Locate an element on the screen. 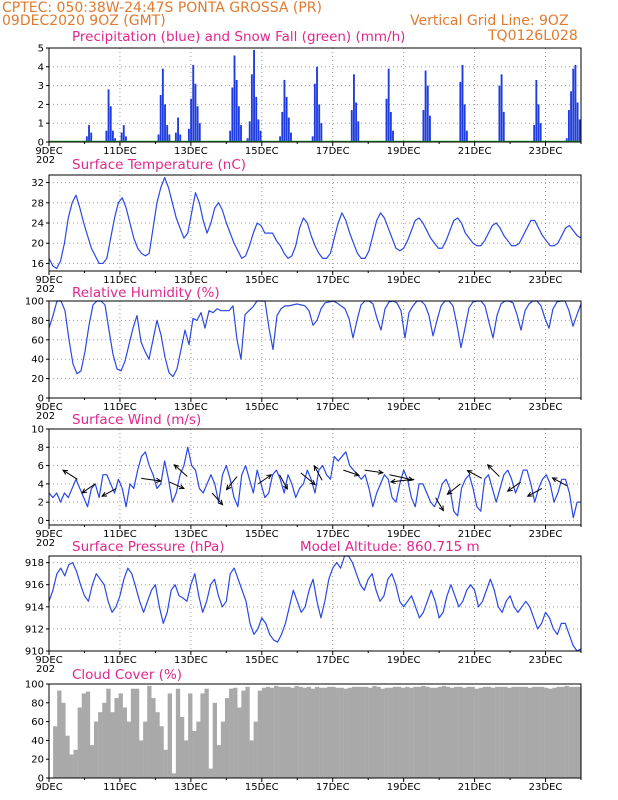 The image size is (618, 800). cloud-ytick-label: 40 is located at coordinates (37, 741).